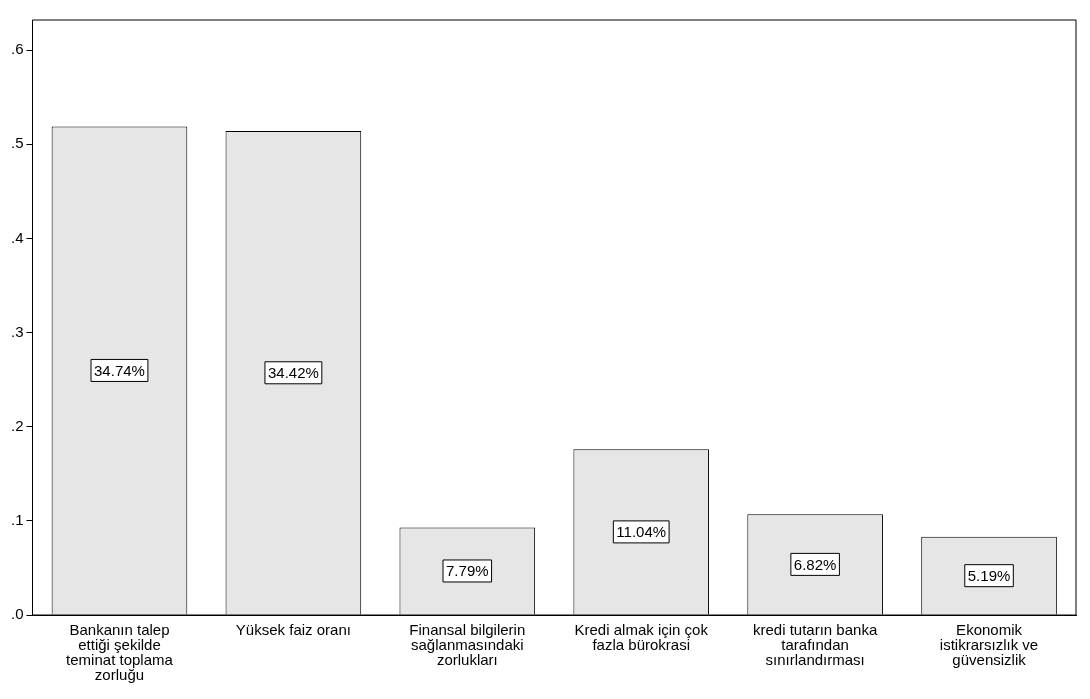 This screenshot has height=699, width=1090. Describe the element at coordinates (467, 644) in the screenshot. I see `x-tick-label: Finansal bilgilerin sağlanmasındaki zorlukları` at that location.